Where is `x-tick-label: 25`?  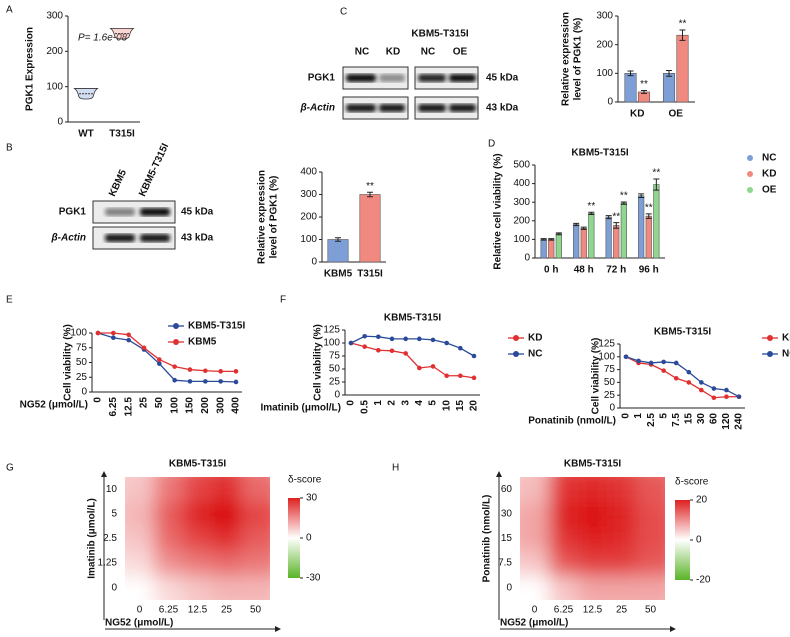
x-tick-label: 25 is located at coordinates (144, 403).